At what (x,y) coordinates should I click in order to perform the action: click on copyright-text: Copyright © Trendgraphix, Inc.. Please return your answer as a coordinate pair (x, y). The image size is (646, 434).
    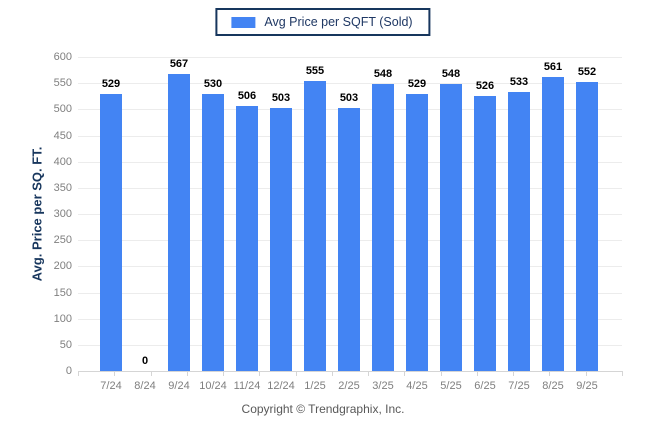
    Looking at the image, I should click on (323, 409).